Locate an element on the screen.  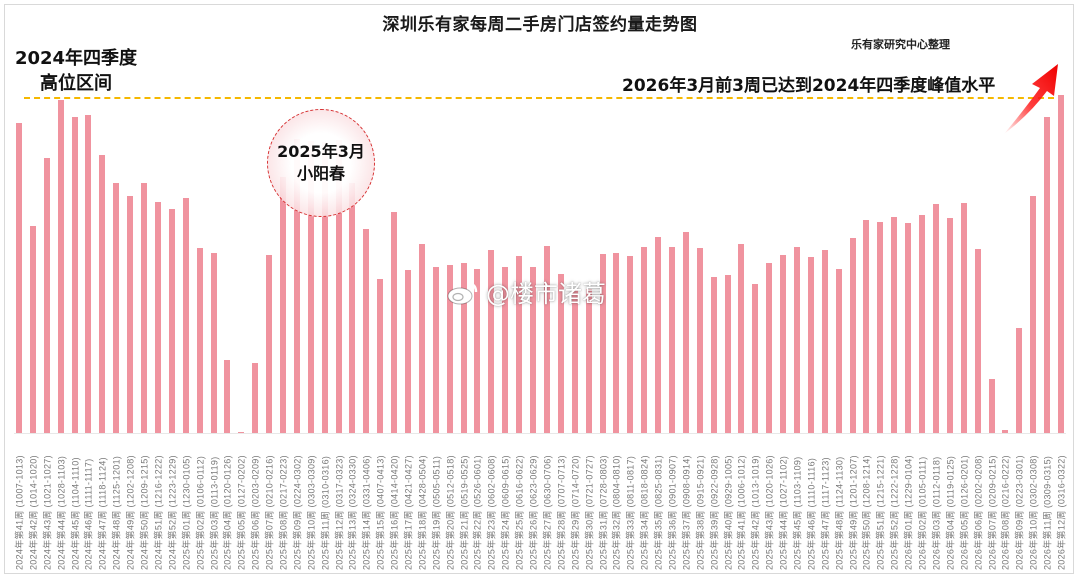
x-tick-text: 2025年第02周 (0106-0112) is located at coordinates (200, 512).